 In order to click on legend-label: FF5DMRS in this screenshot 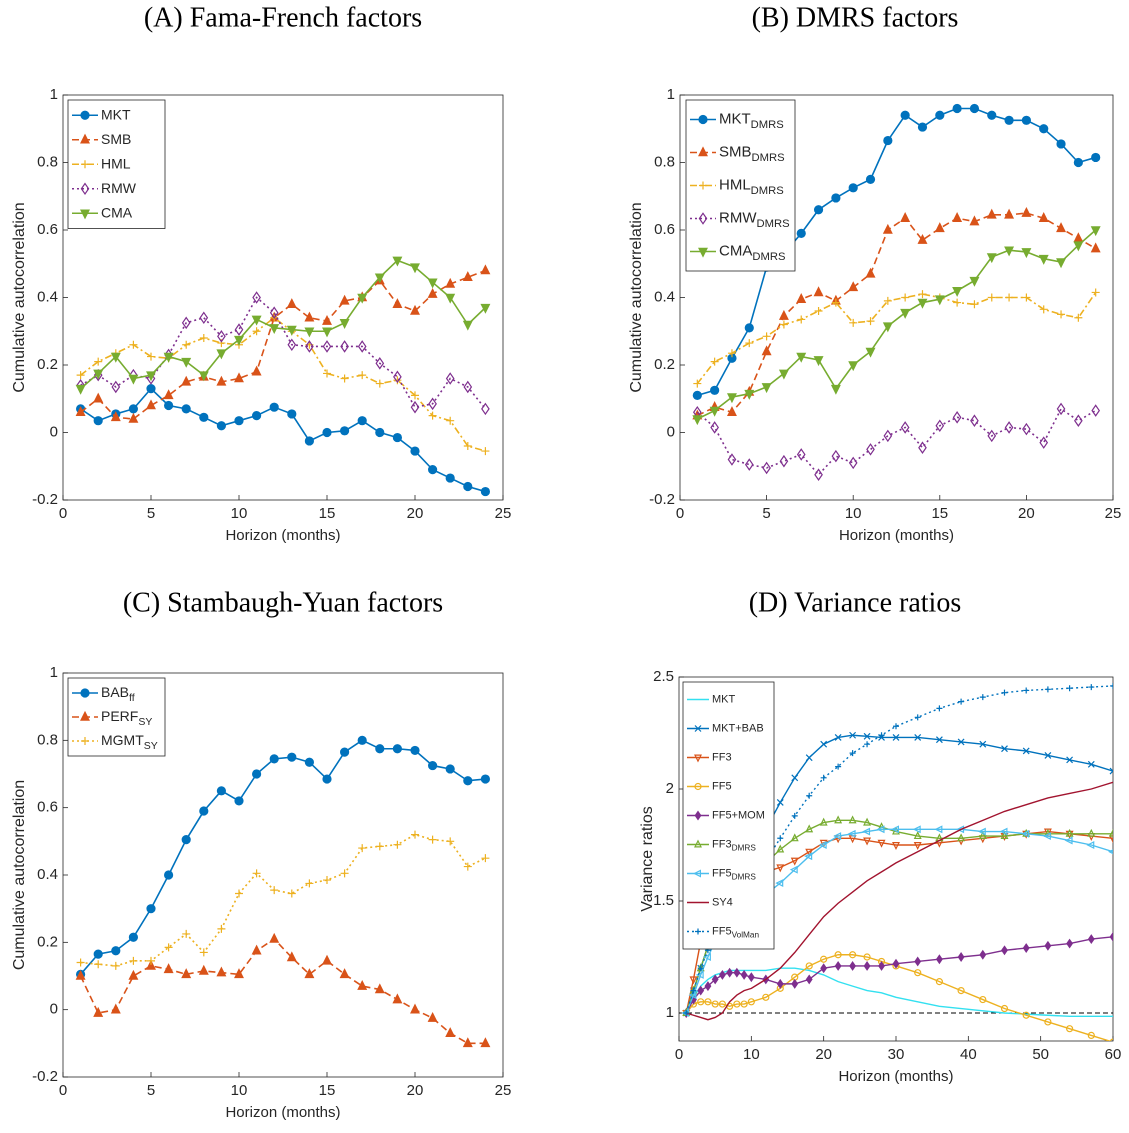, I will do `click(734, 874)`.